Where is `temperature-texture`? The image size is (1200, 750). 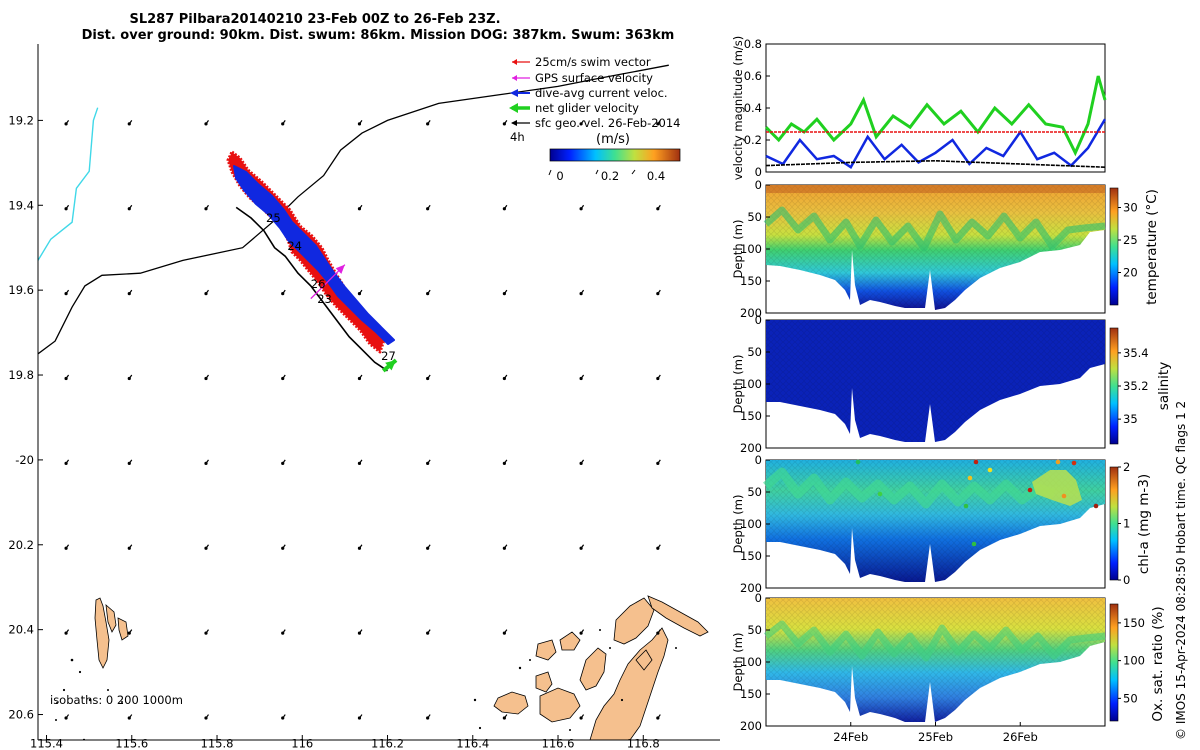 temperature-texture is located at coordinates (935, 247).